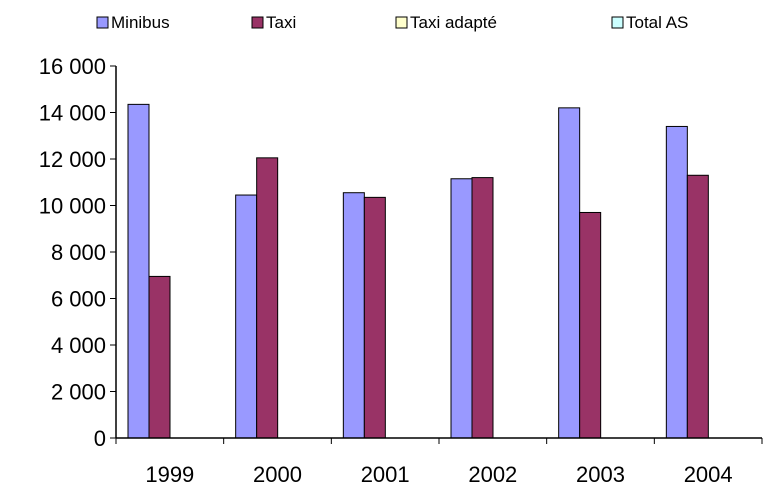 Image resolution: width=763 pixels, height=489 pixels. Describe the element at coordinates (569, 273) in the screenshot. I see `bar-minibus-2003` at that location.